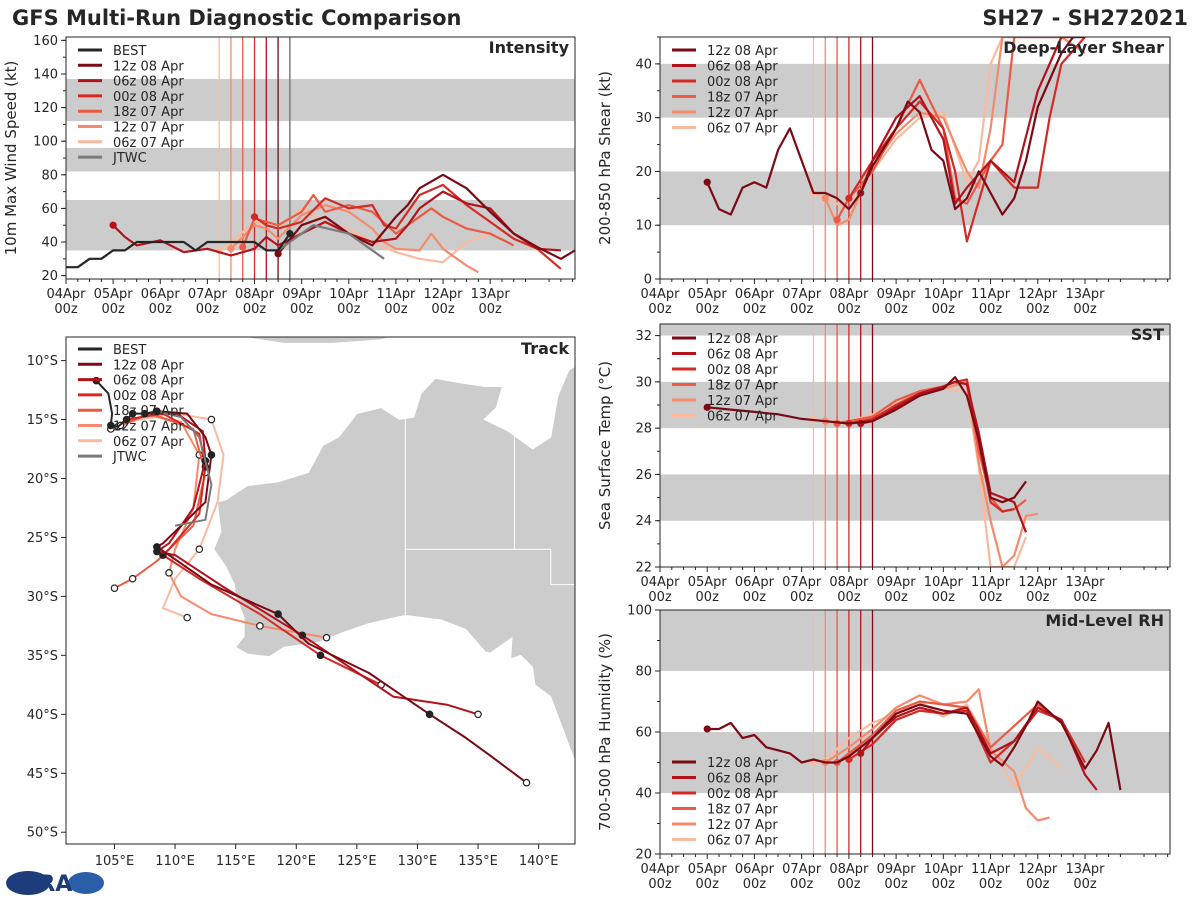 Image resolution: width=1200 pixels, height=900 pixels. I want to click on rh-xtick-label-day: 04Apr, so click(660, 869).